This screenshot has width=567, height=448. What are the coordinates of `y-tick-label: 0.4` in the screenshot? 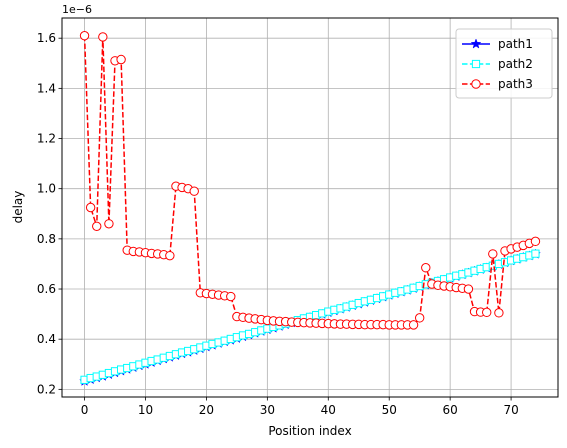 It's located at (46, 339).